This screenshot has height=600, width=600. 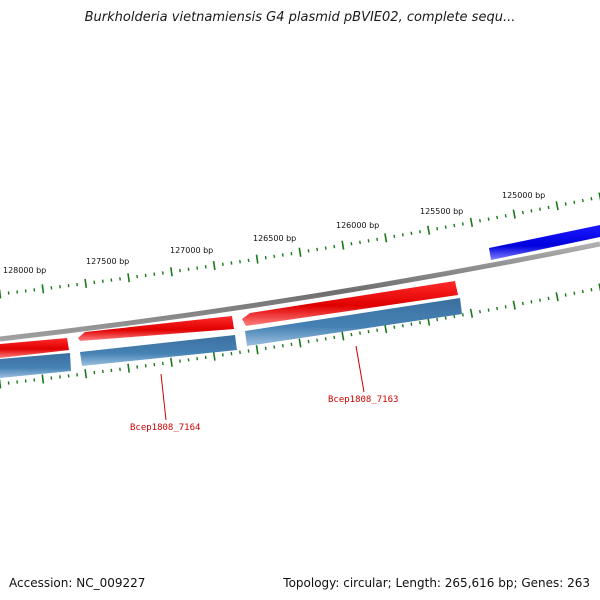 What do you see at coordinates (363, 400) in the screenshot?
I see `gene-label-bcep1808-7163: Bcep1808_7163` at bounding box center [363, 400].